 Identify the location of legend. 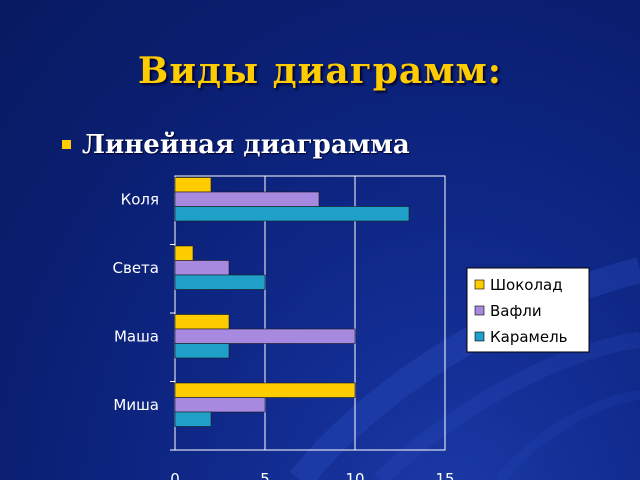
(528, 310).